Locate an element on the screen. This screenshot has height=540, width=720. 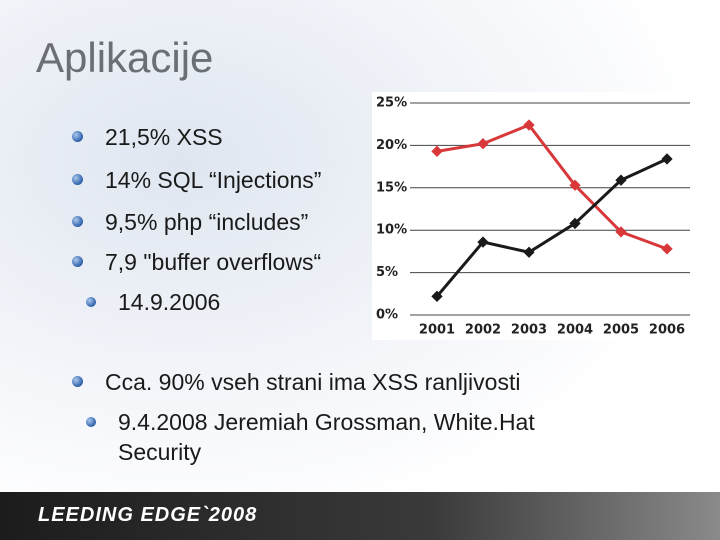
x-tick-label: 2006 is located at coordinates (667, 330).